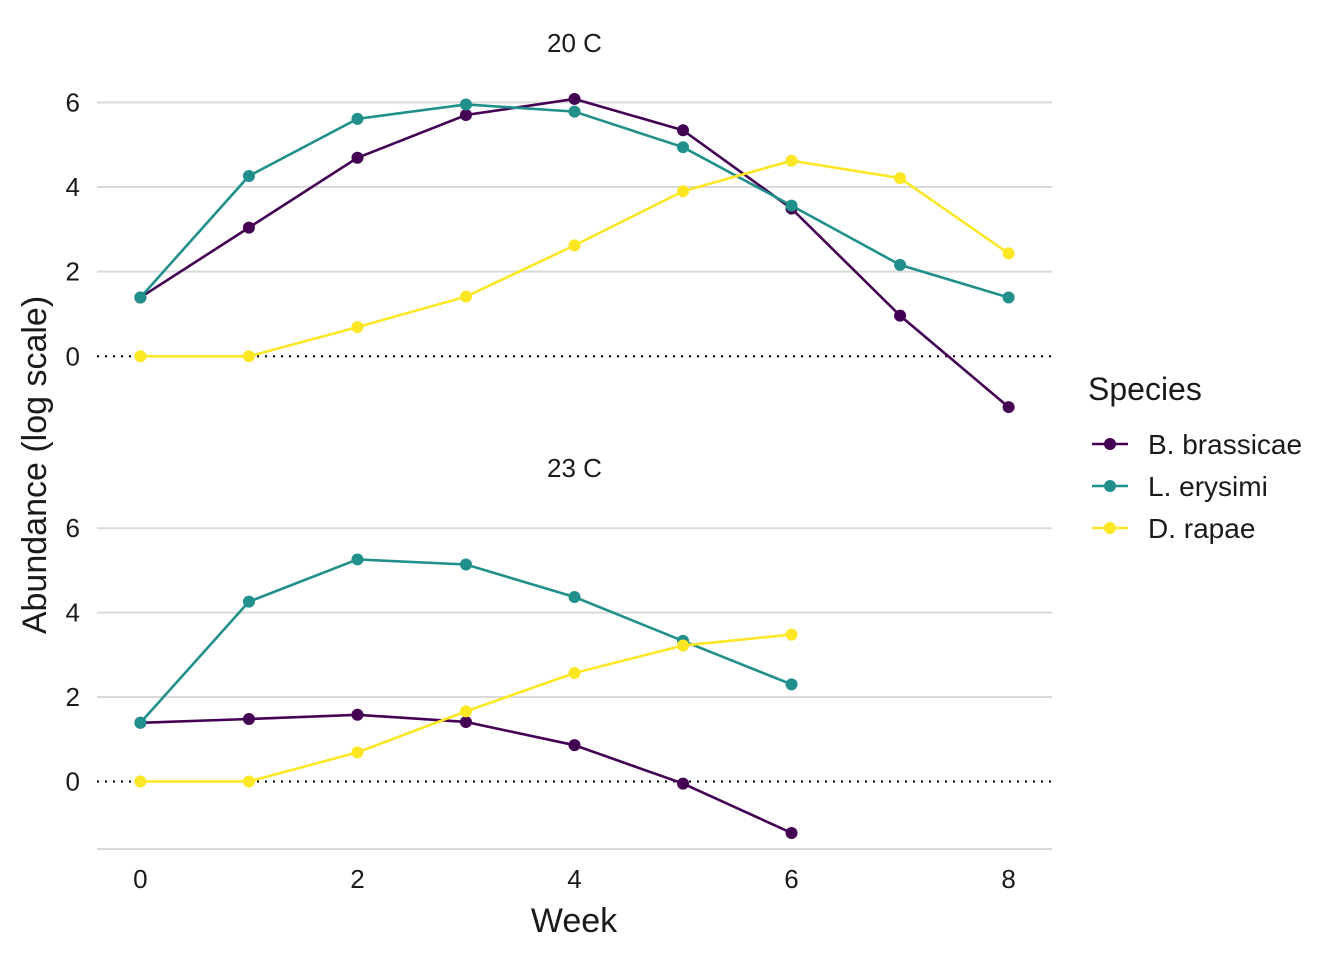 This screenshot has width=1344, height=960. What do you see at coordinates (791, 879) in the screenshot?
I see `x-tick-label: 6` at bounding box center [791, 879].